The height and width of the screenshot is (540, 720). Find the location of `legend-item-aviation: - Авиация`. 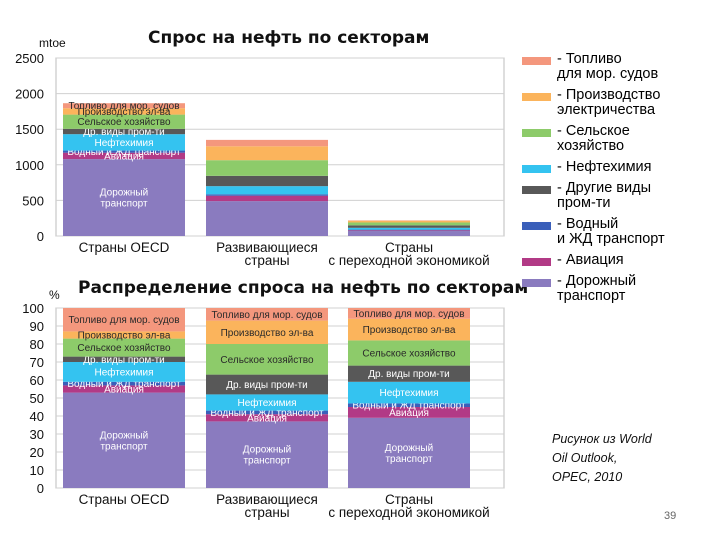

legend-item-aviation: - Авиация is located at coordinates (617, 260).